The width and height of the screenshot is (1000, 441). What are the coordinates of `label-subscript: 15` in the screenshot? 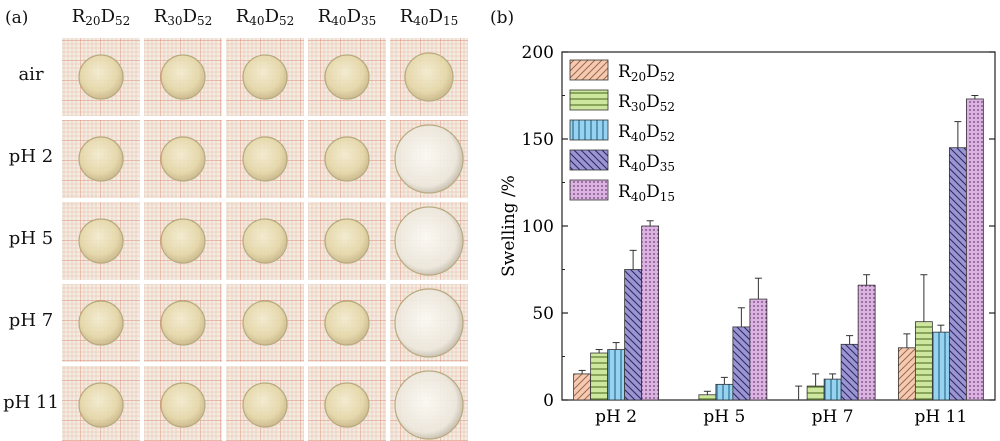 It's located at (451, 21).